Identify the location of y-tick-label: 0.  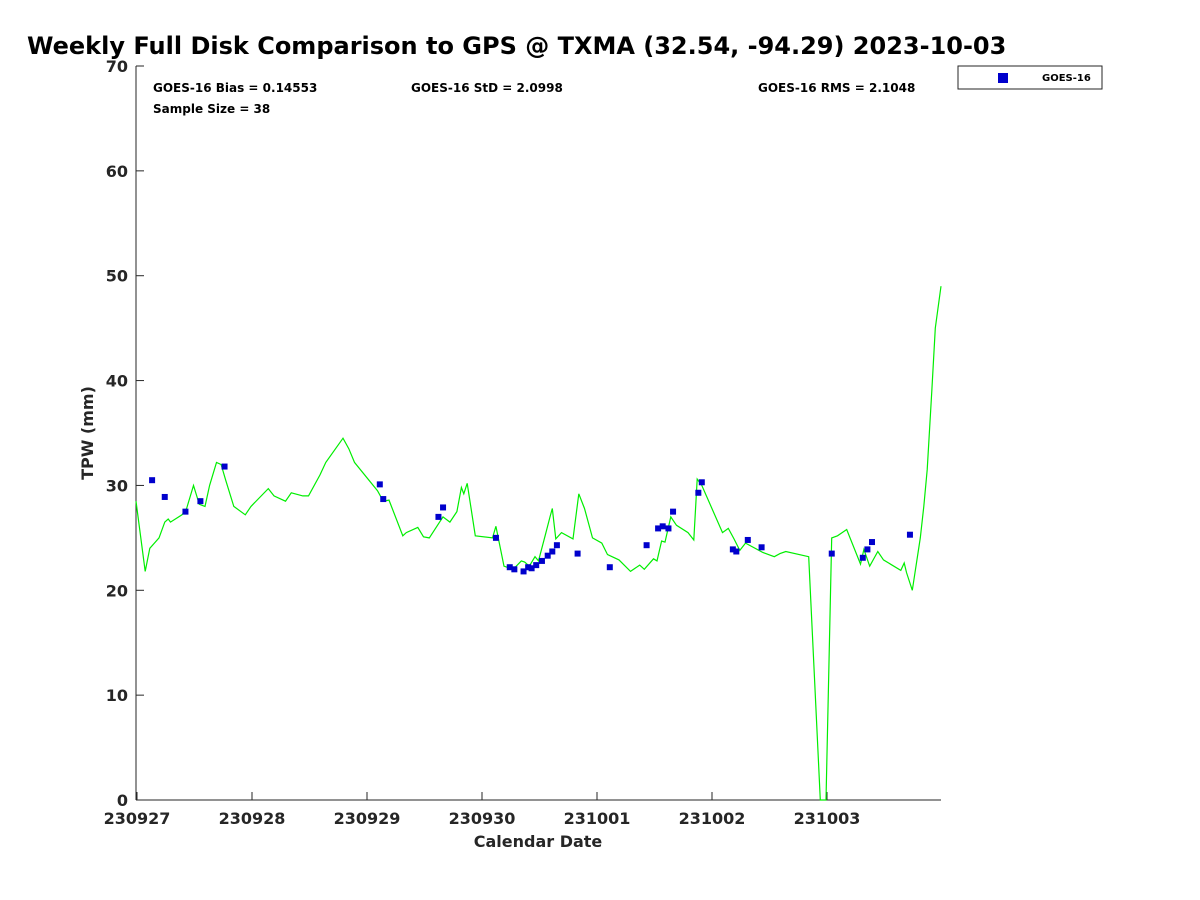
(122, 800).